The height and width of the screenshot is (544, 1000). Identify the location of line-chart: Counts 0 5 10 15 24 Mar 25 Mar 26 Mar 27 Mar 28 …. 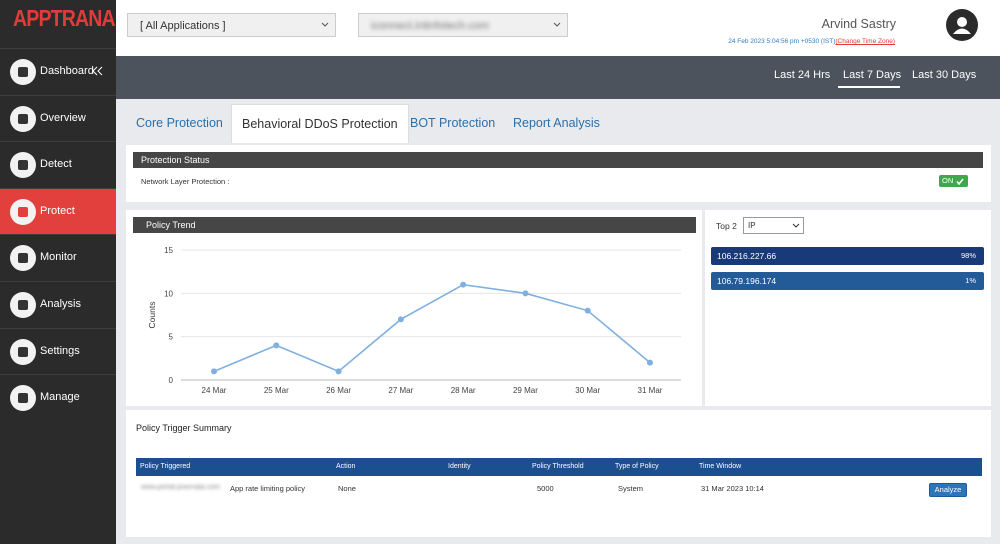
(414, 320).